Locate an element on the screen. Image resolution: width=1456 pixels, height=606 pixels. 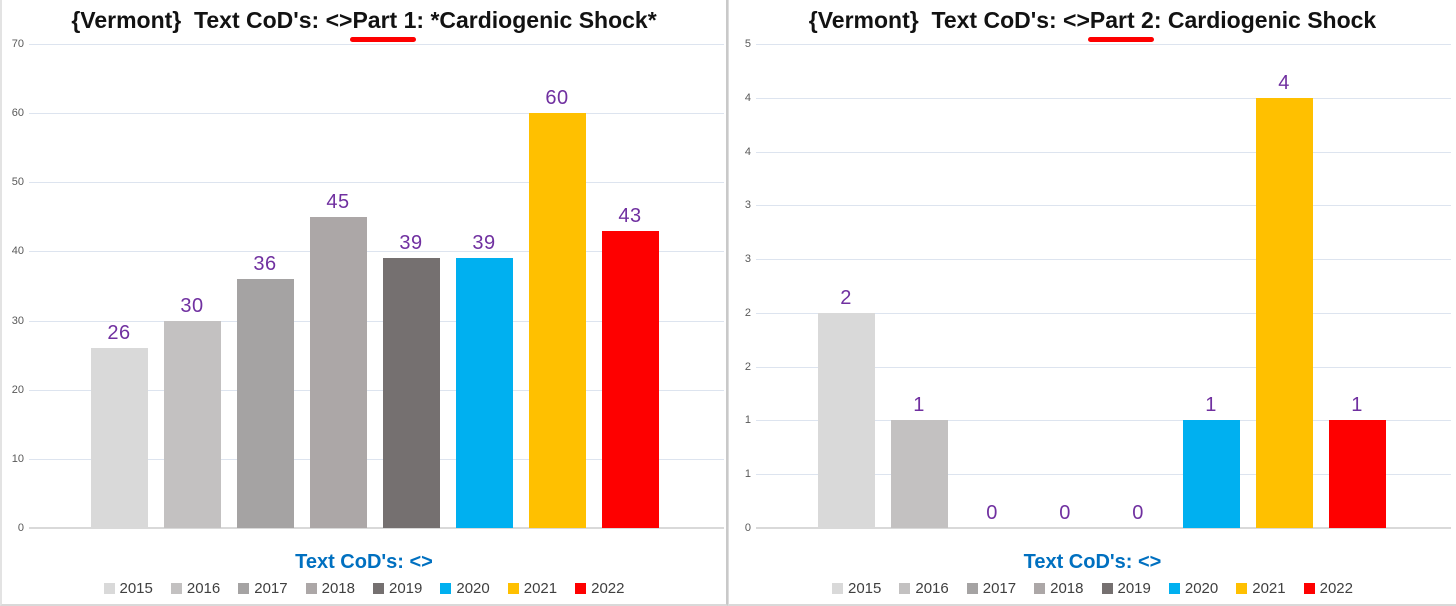
legend-part1: 2015 2016 2017 2018 2019 2020 2021 2022 is located at coordinates (364, 588).